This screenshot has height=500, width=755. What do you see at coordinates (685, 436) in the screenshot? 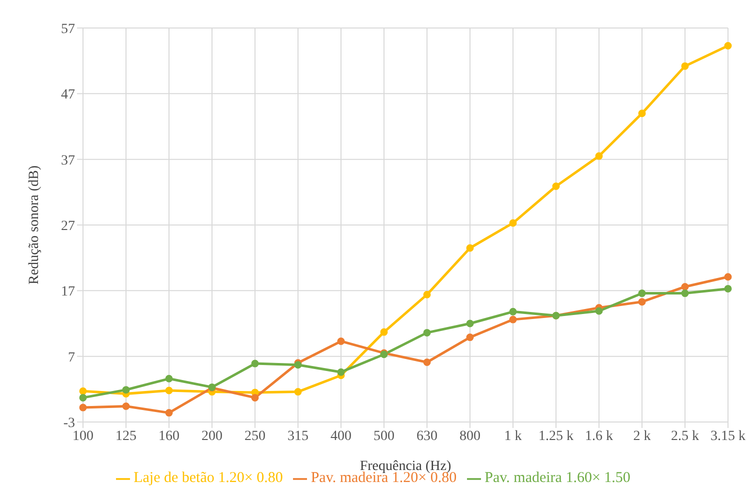
I see `x-tick-label: 2.5 k` at bounding box center [685, 436].